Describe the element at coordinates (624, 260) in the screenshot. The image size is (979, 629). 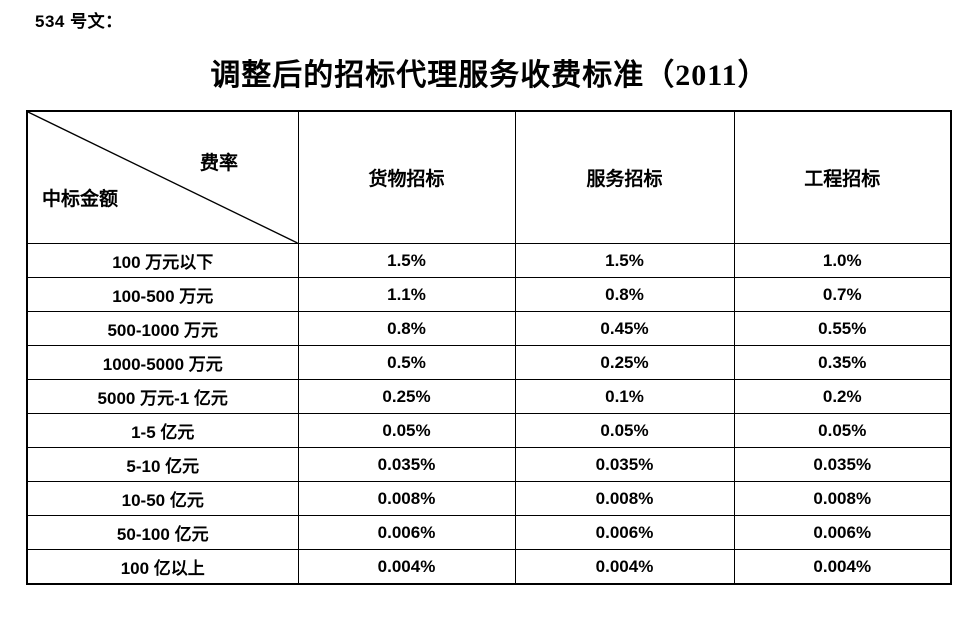
I see `service-rate-cell: 1.5%` at that location.